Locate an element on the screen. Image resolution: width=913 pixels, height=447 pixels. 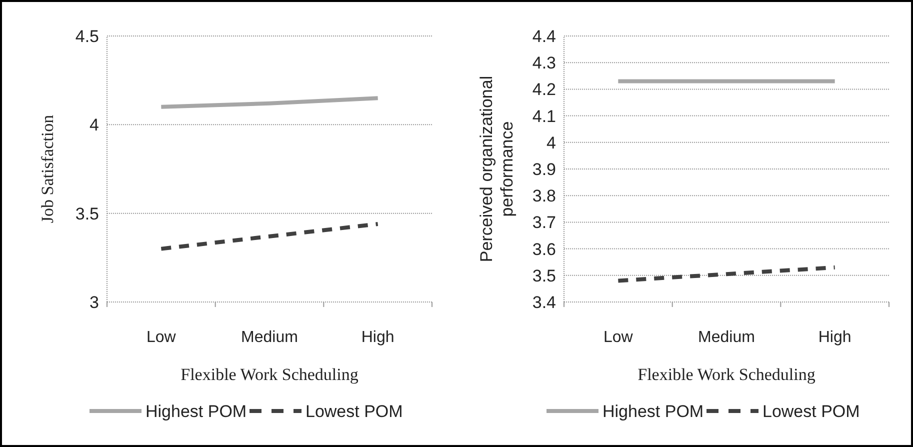
y-tick-label: 3.9 is located at coordinates (544, 169).